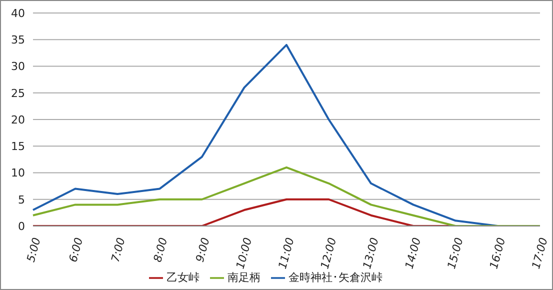 The image size is (553, 290). What do you see at coordinates (455, 253) in the screenshot?
I see `x-tick-label: 15:00` at bounding box center [455, 253].